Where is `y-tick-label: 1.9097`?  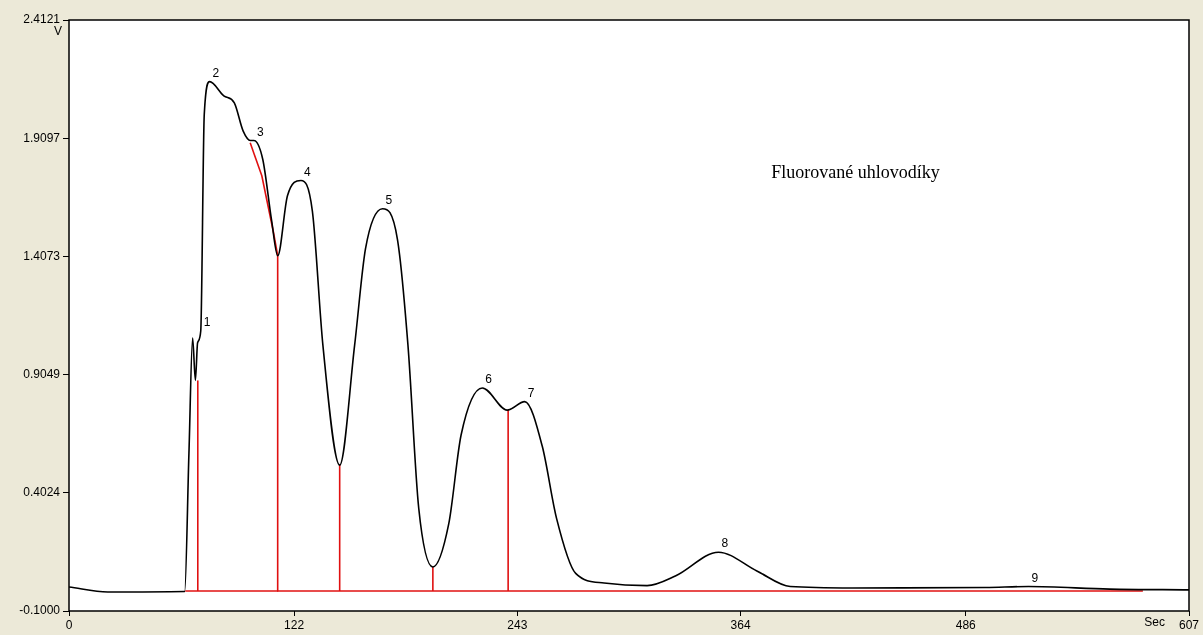 y-tick-label: 1.9097 is located at coordinates (42, 137).